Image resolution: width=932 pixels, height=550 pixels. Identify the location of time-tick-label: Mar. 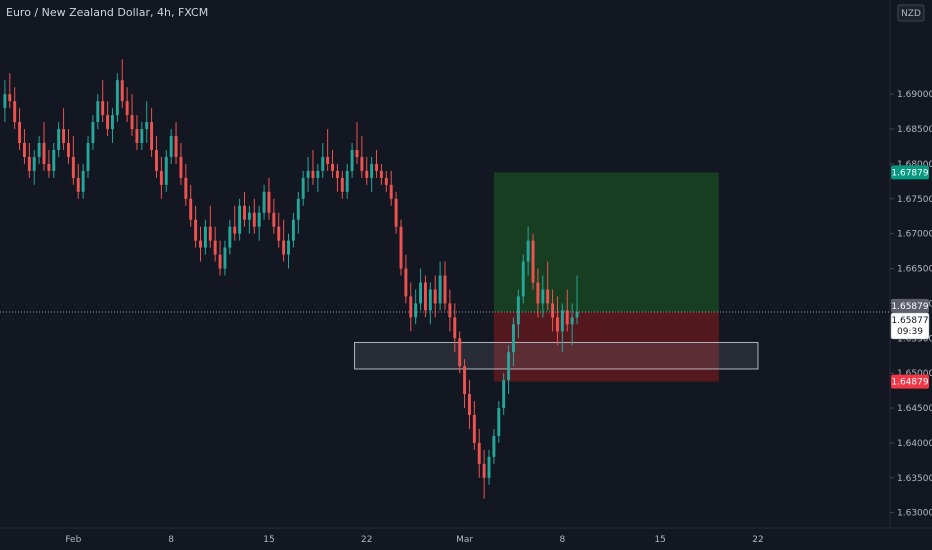
(464, 540).